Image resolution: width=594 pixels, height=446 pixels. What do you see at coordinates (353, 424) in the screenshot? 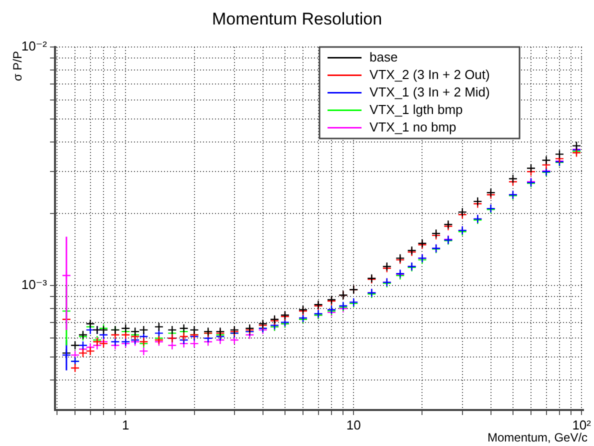
I see `x-tick-label: 10` at bounding box center [353, 424].